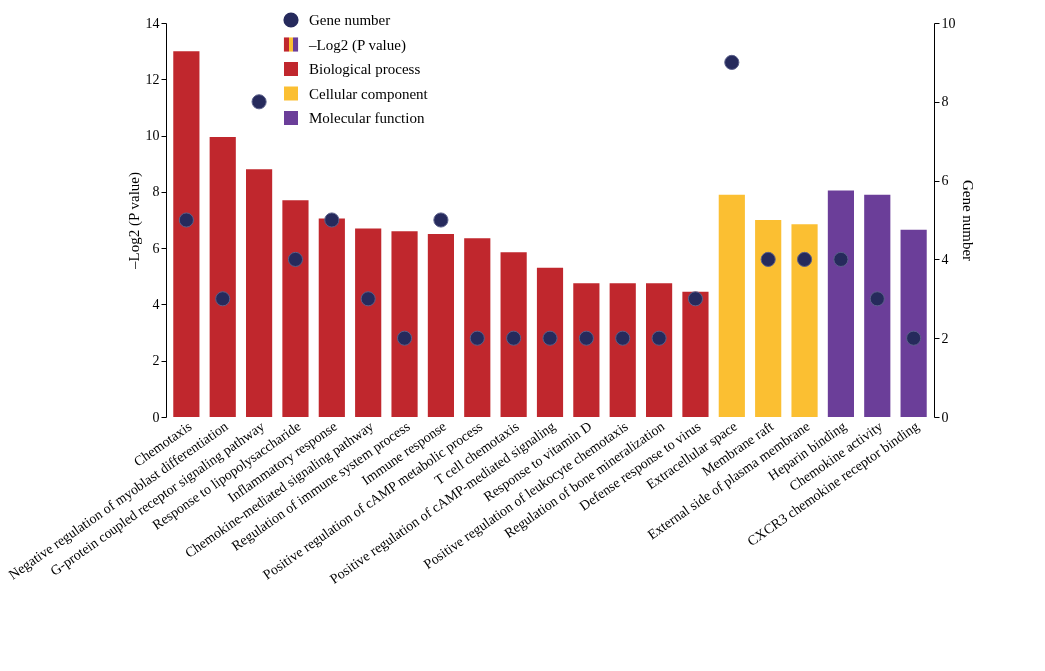  I want to click on y2-tick-label: 6, so click(945, 181).